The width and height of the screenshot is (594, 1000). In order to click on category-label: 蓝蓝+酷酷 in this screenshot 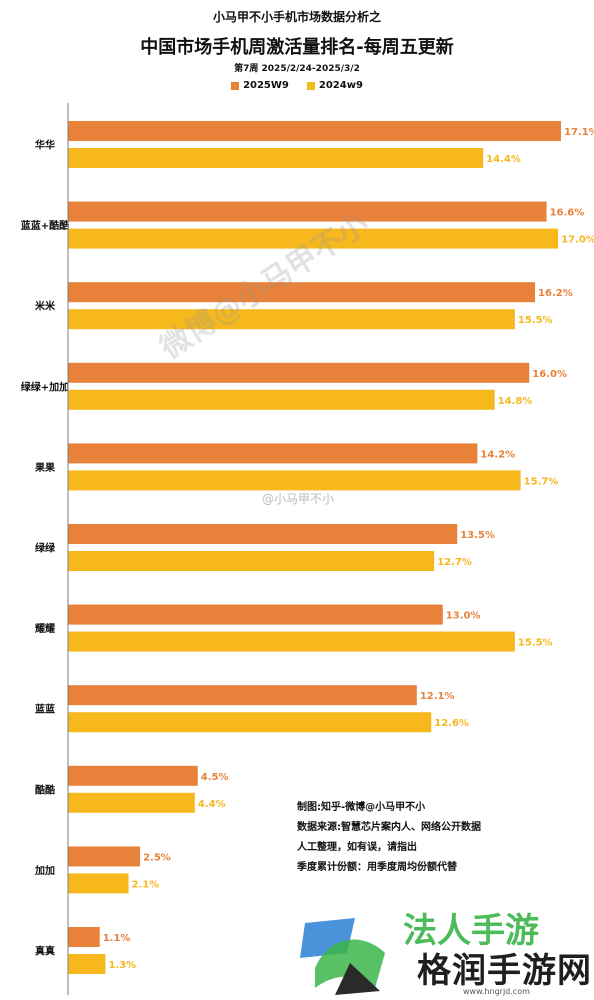, I will do `click(45, 225)`.